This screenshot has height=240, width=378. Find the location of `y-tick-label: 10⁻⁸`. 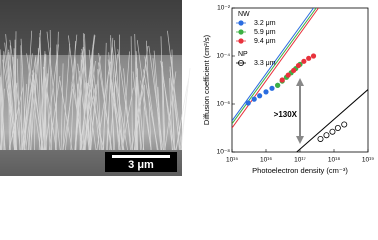

y-tick-label: 10⁻⁸ is located at coordinates (224, 152).